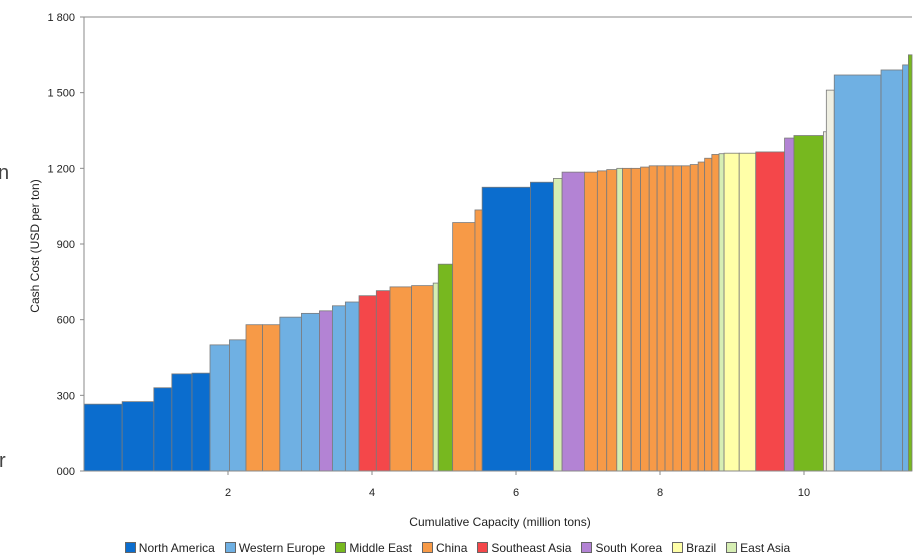 This screenshot has width=915, height=555. What do you see at coordinates (516, 493) in the screenshot?
I see `x-tick-label: 6` at bounding box center [516, 493].